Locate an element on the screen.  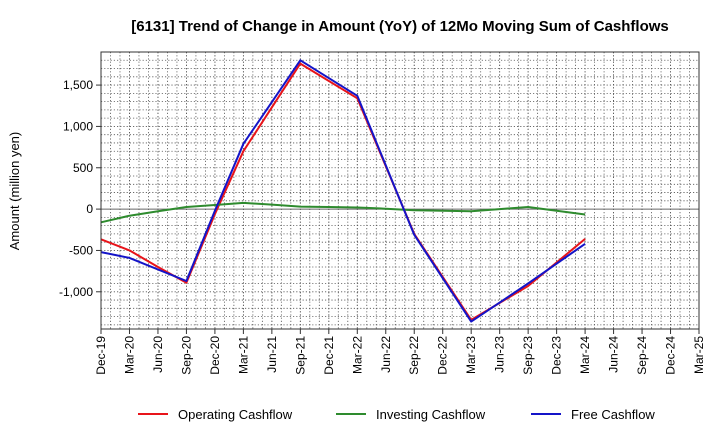
x-tick-label: Jun-21 is located at coordinates (272, 354).